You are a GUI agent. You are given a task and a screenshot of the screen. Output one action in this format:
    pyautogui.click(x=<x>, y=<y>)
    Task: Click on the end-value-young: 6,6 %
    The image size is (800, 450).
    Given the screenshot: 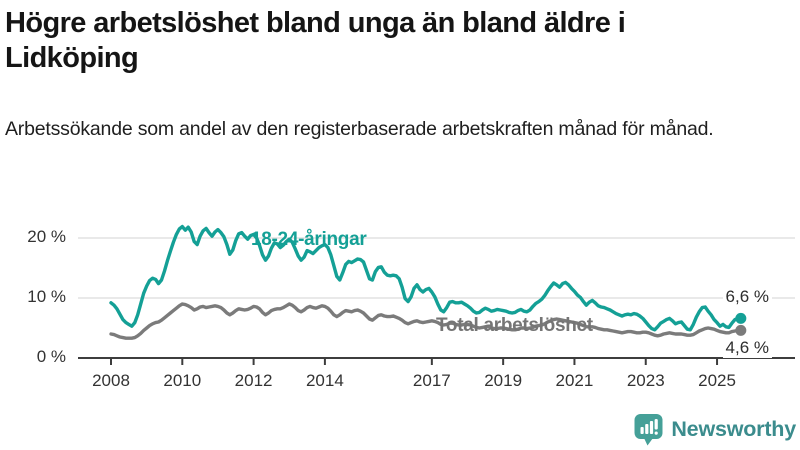 What is the action you would take?
    pyautogui.click(x=747, y=297)
    